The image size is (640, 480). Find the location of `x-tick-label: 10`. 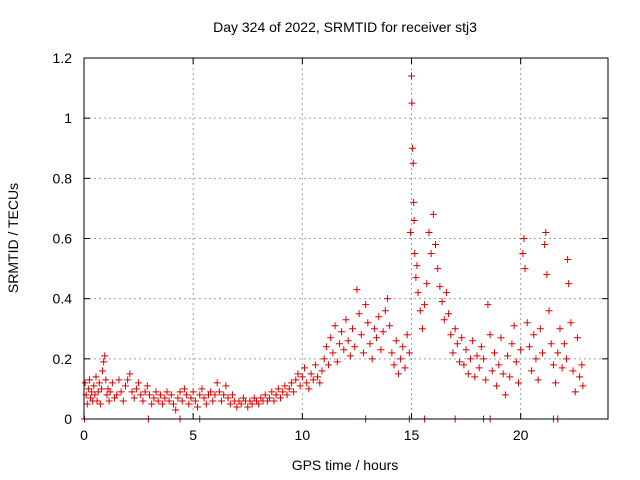

x-tick-label: 10 is located at coordinates (303, 435).